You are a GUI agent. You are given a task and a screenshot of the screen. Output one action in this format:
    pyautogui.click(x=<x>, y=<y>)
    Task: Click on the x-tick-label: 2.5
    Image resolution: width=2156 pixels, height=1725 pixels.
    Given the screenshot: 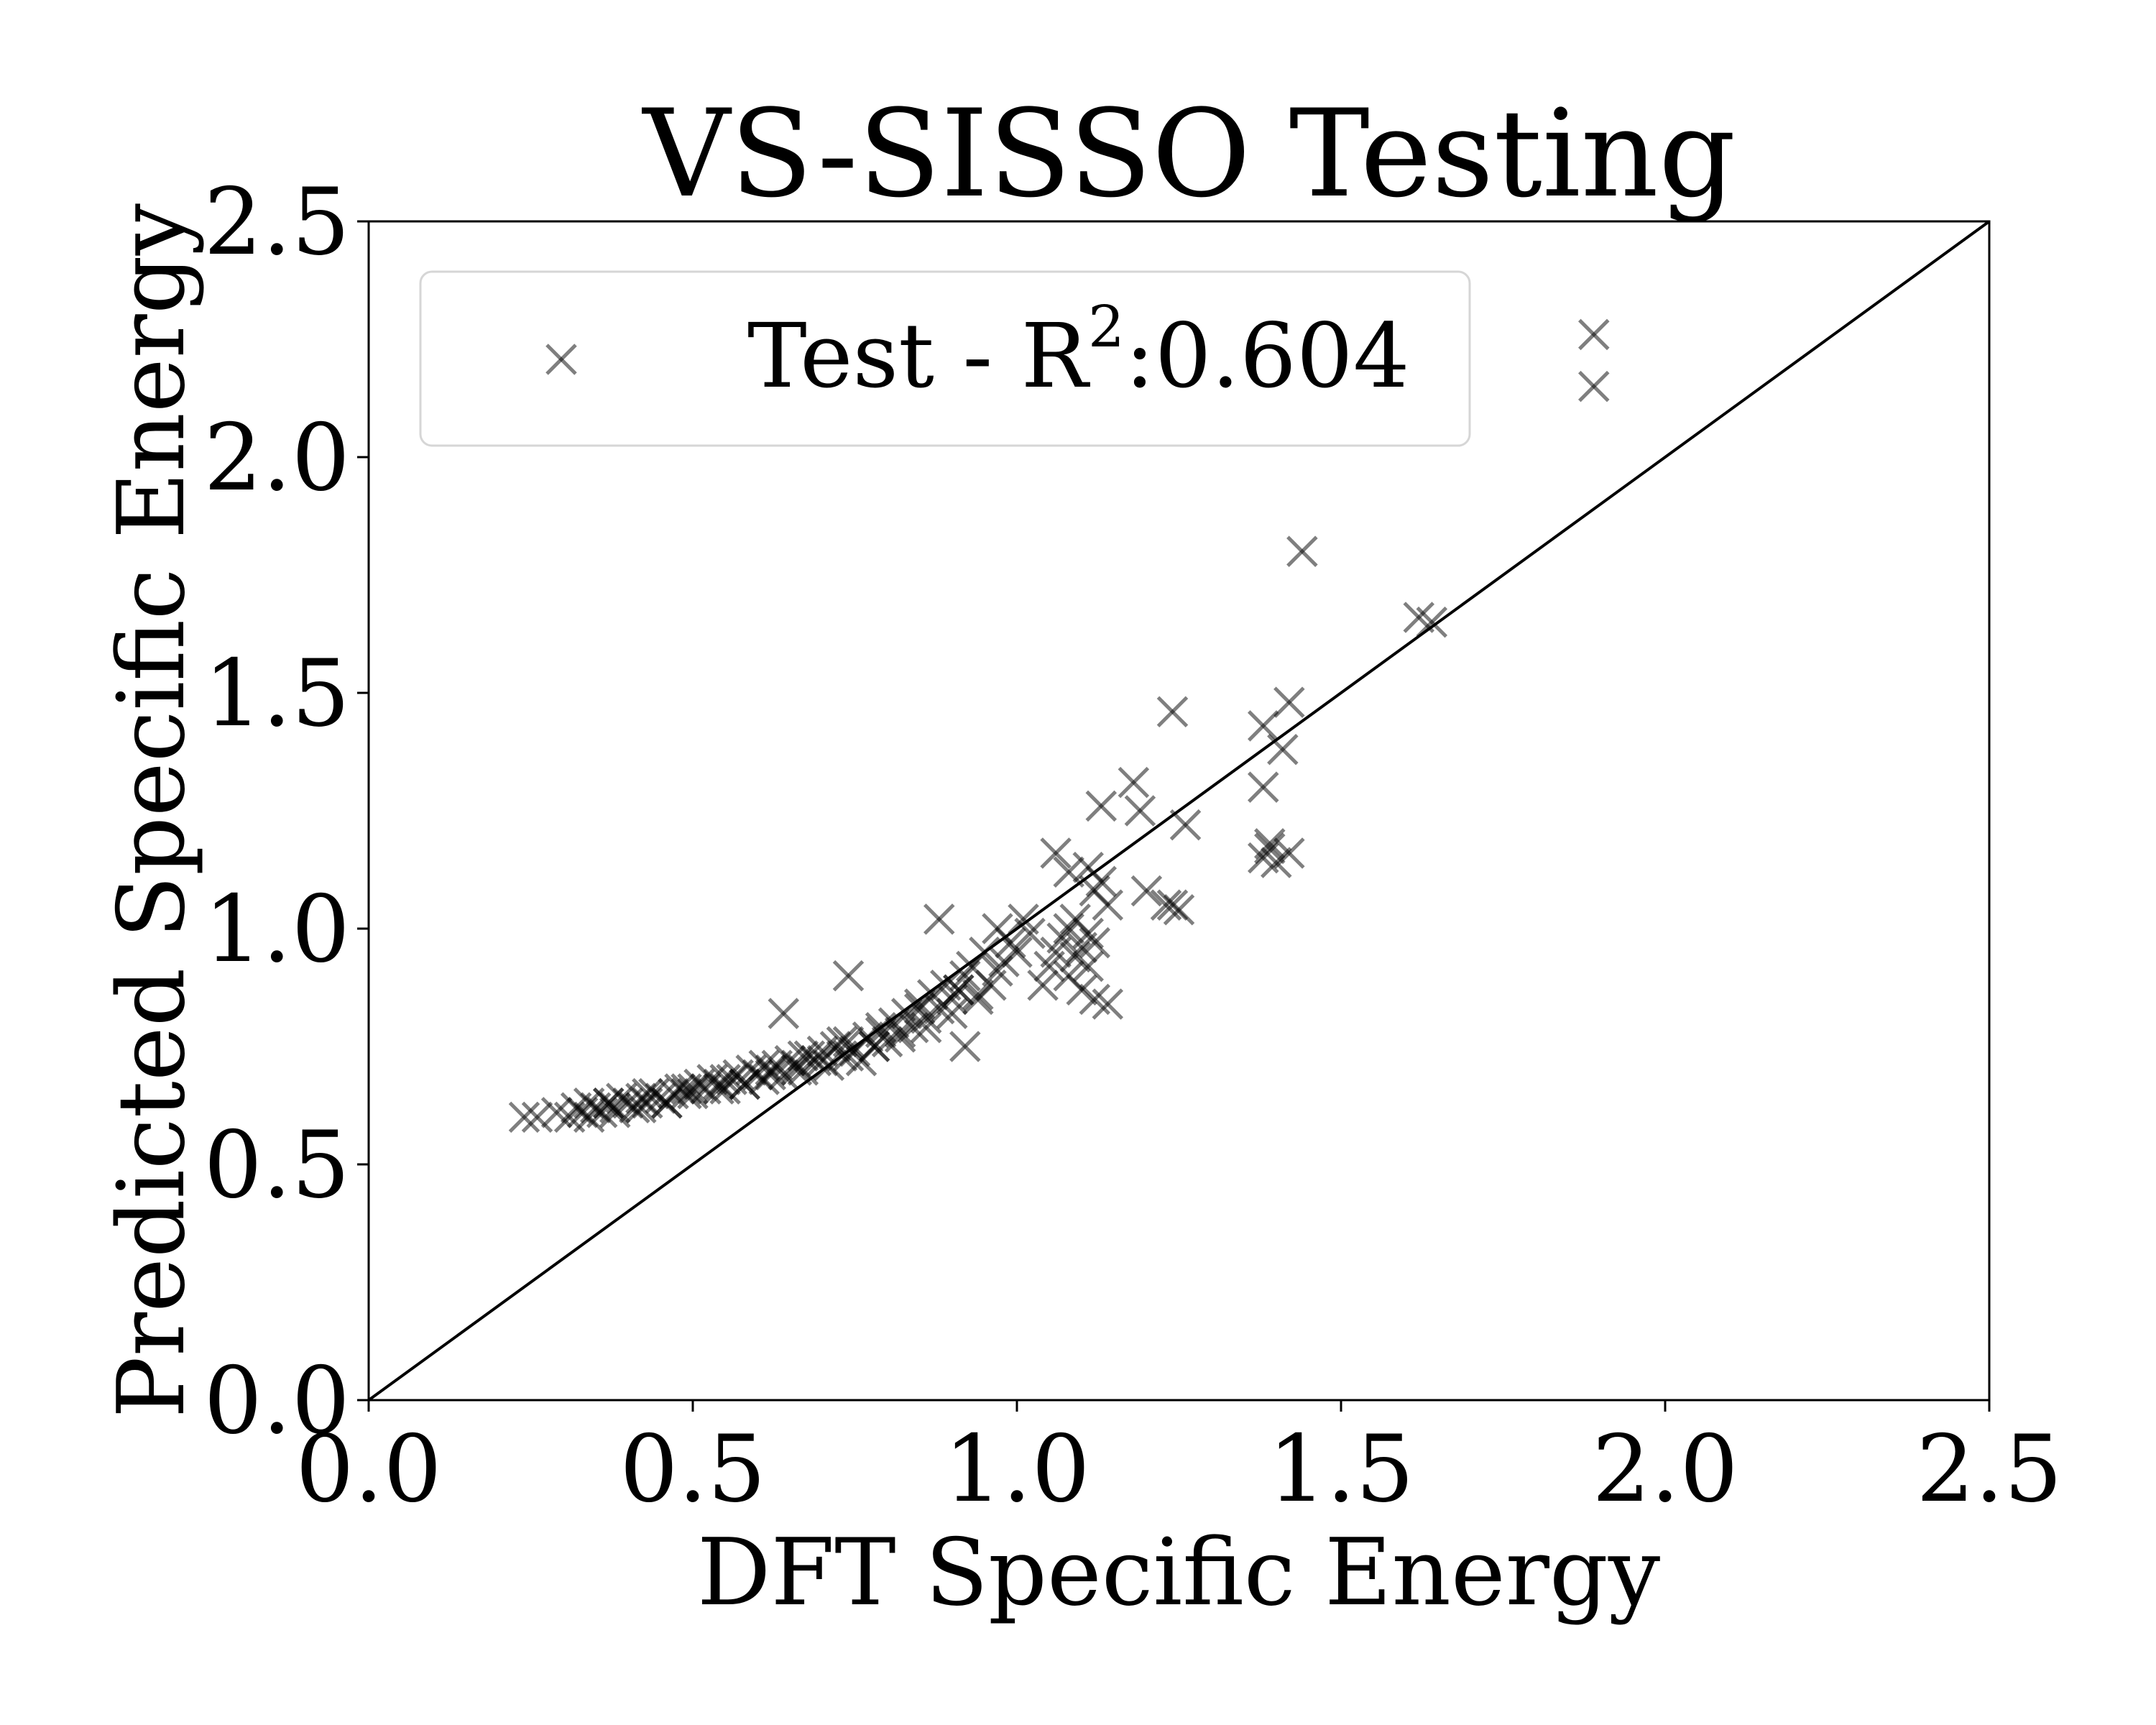 What is the action you would take?
    pyautogui.click(x=1990, y=1469)
    